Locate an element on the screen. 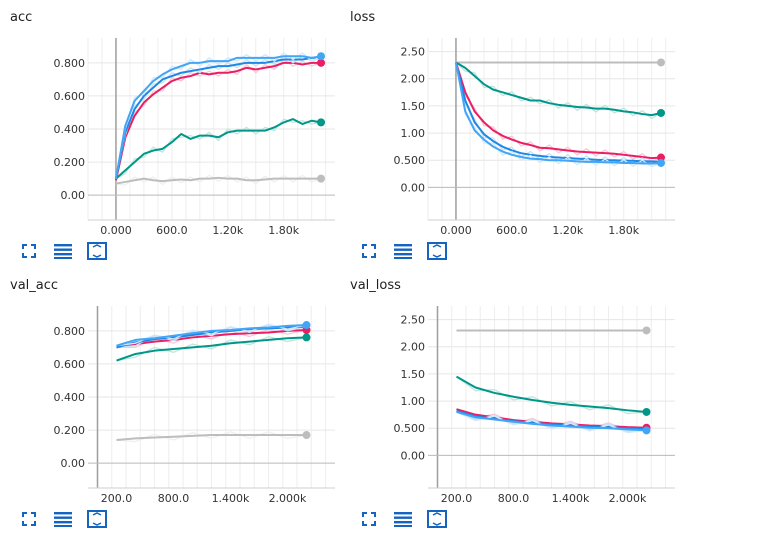 This screenshot has width=773, height=546. y-tick-label: 0.800 is located at coordinates (70, 63).